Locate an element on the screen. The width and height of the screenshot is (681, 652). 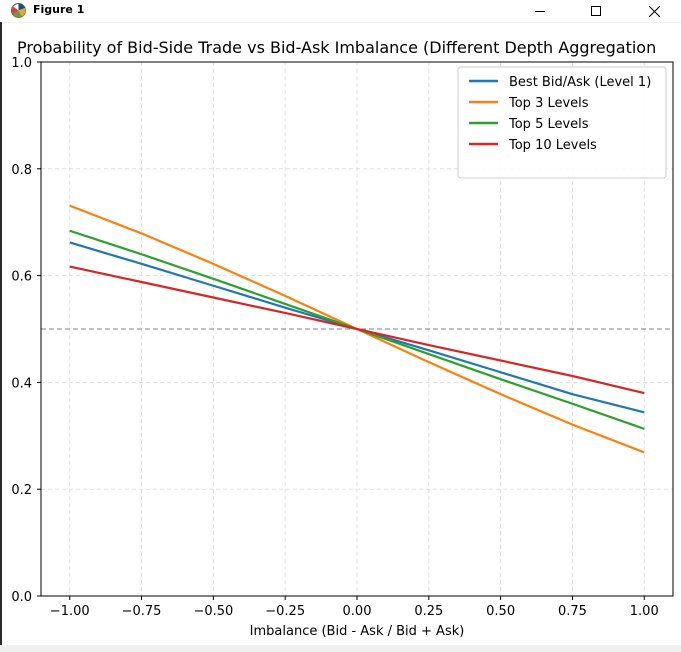
x-tick-label: 0.75 is located at coordinates (572, 611).